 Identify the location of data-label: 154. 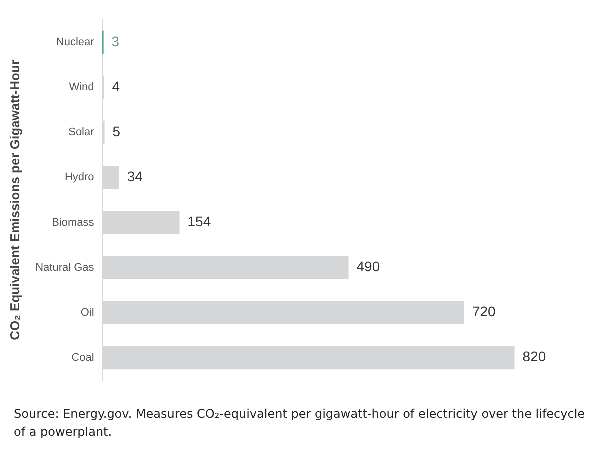
(200, 222).